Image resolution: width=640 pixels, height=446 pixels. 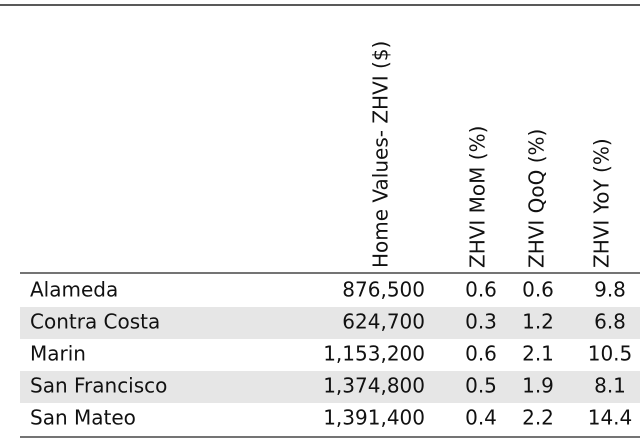 What do you see at coordinates (83, 418) in the screenshot?
I see `row-label: San Mateo` at bounding box center [83, 418].